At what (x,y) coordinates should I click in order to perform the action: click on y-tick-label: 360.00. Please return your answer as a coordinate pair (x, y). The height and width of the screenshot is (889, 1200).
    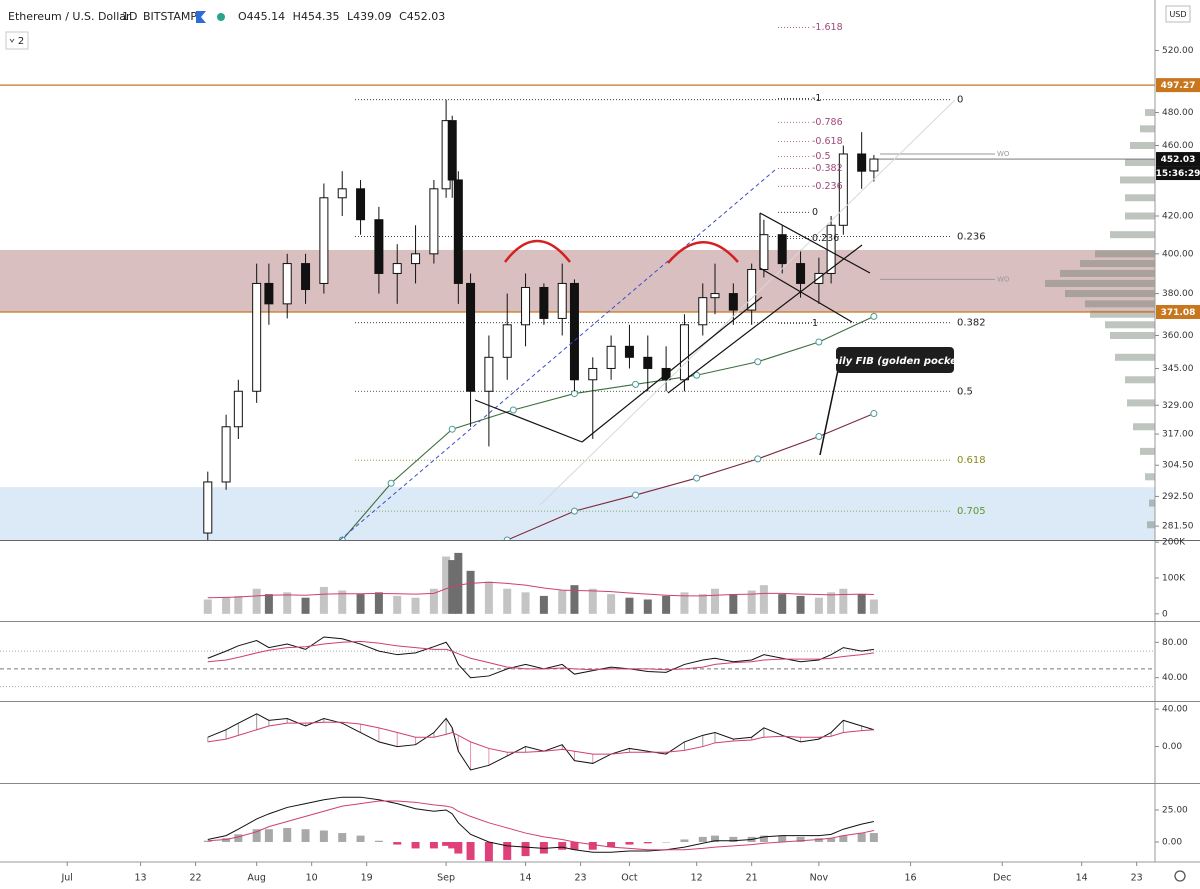
    Looking at the image, I should click on (1178, 336).